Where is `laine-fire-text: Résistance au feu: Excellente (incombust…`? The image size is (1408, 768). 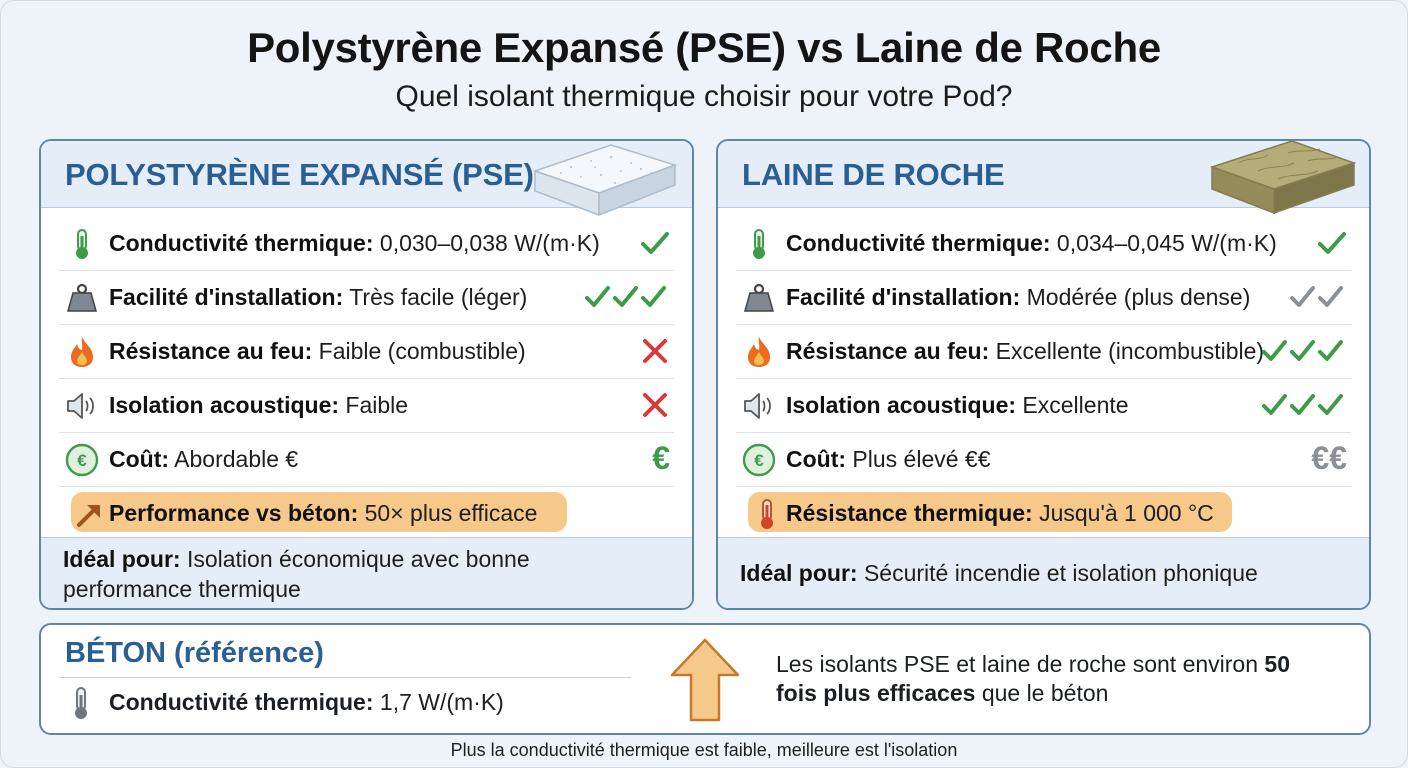
laine-fire-text: Résistance au feu: Excellente (incombust… is located at coordinates (1025, 351).